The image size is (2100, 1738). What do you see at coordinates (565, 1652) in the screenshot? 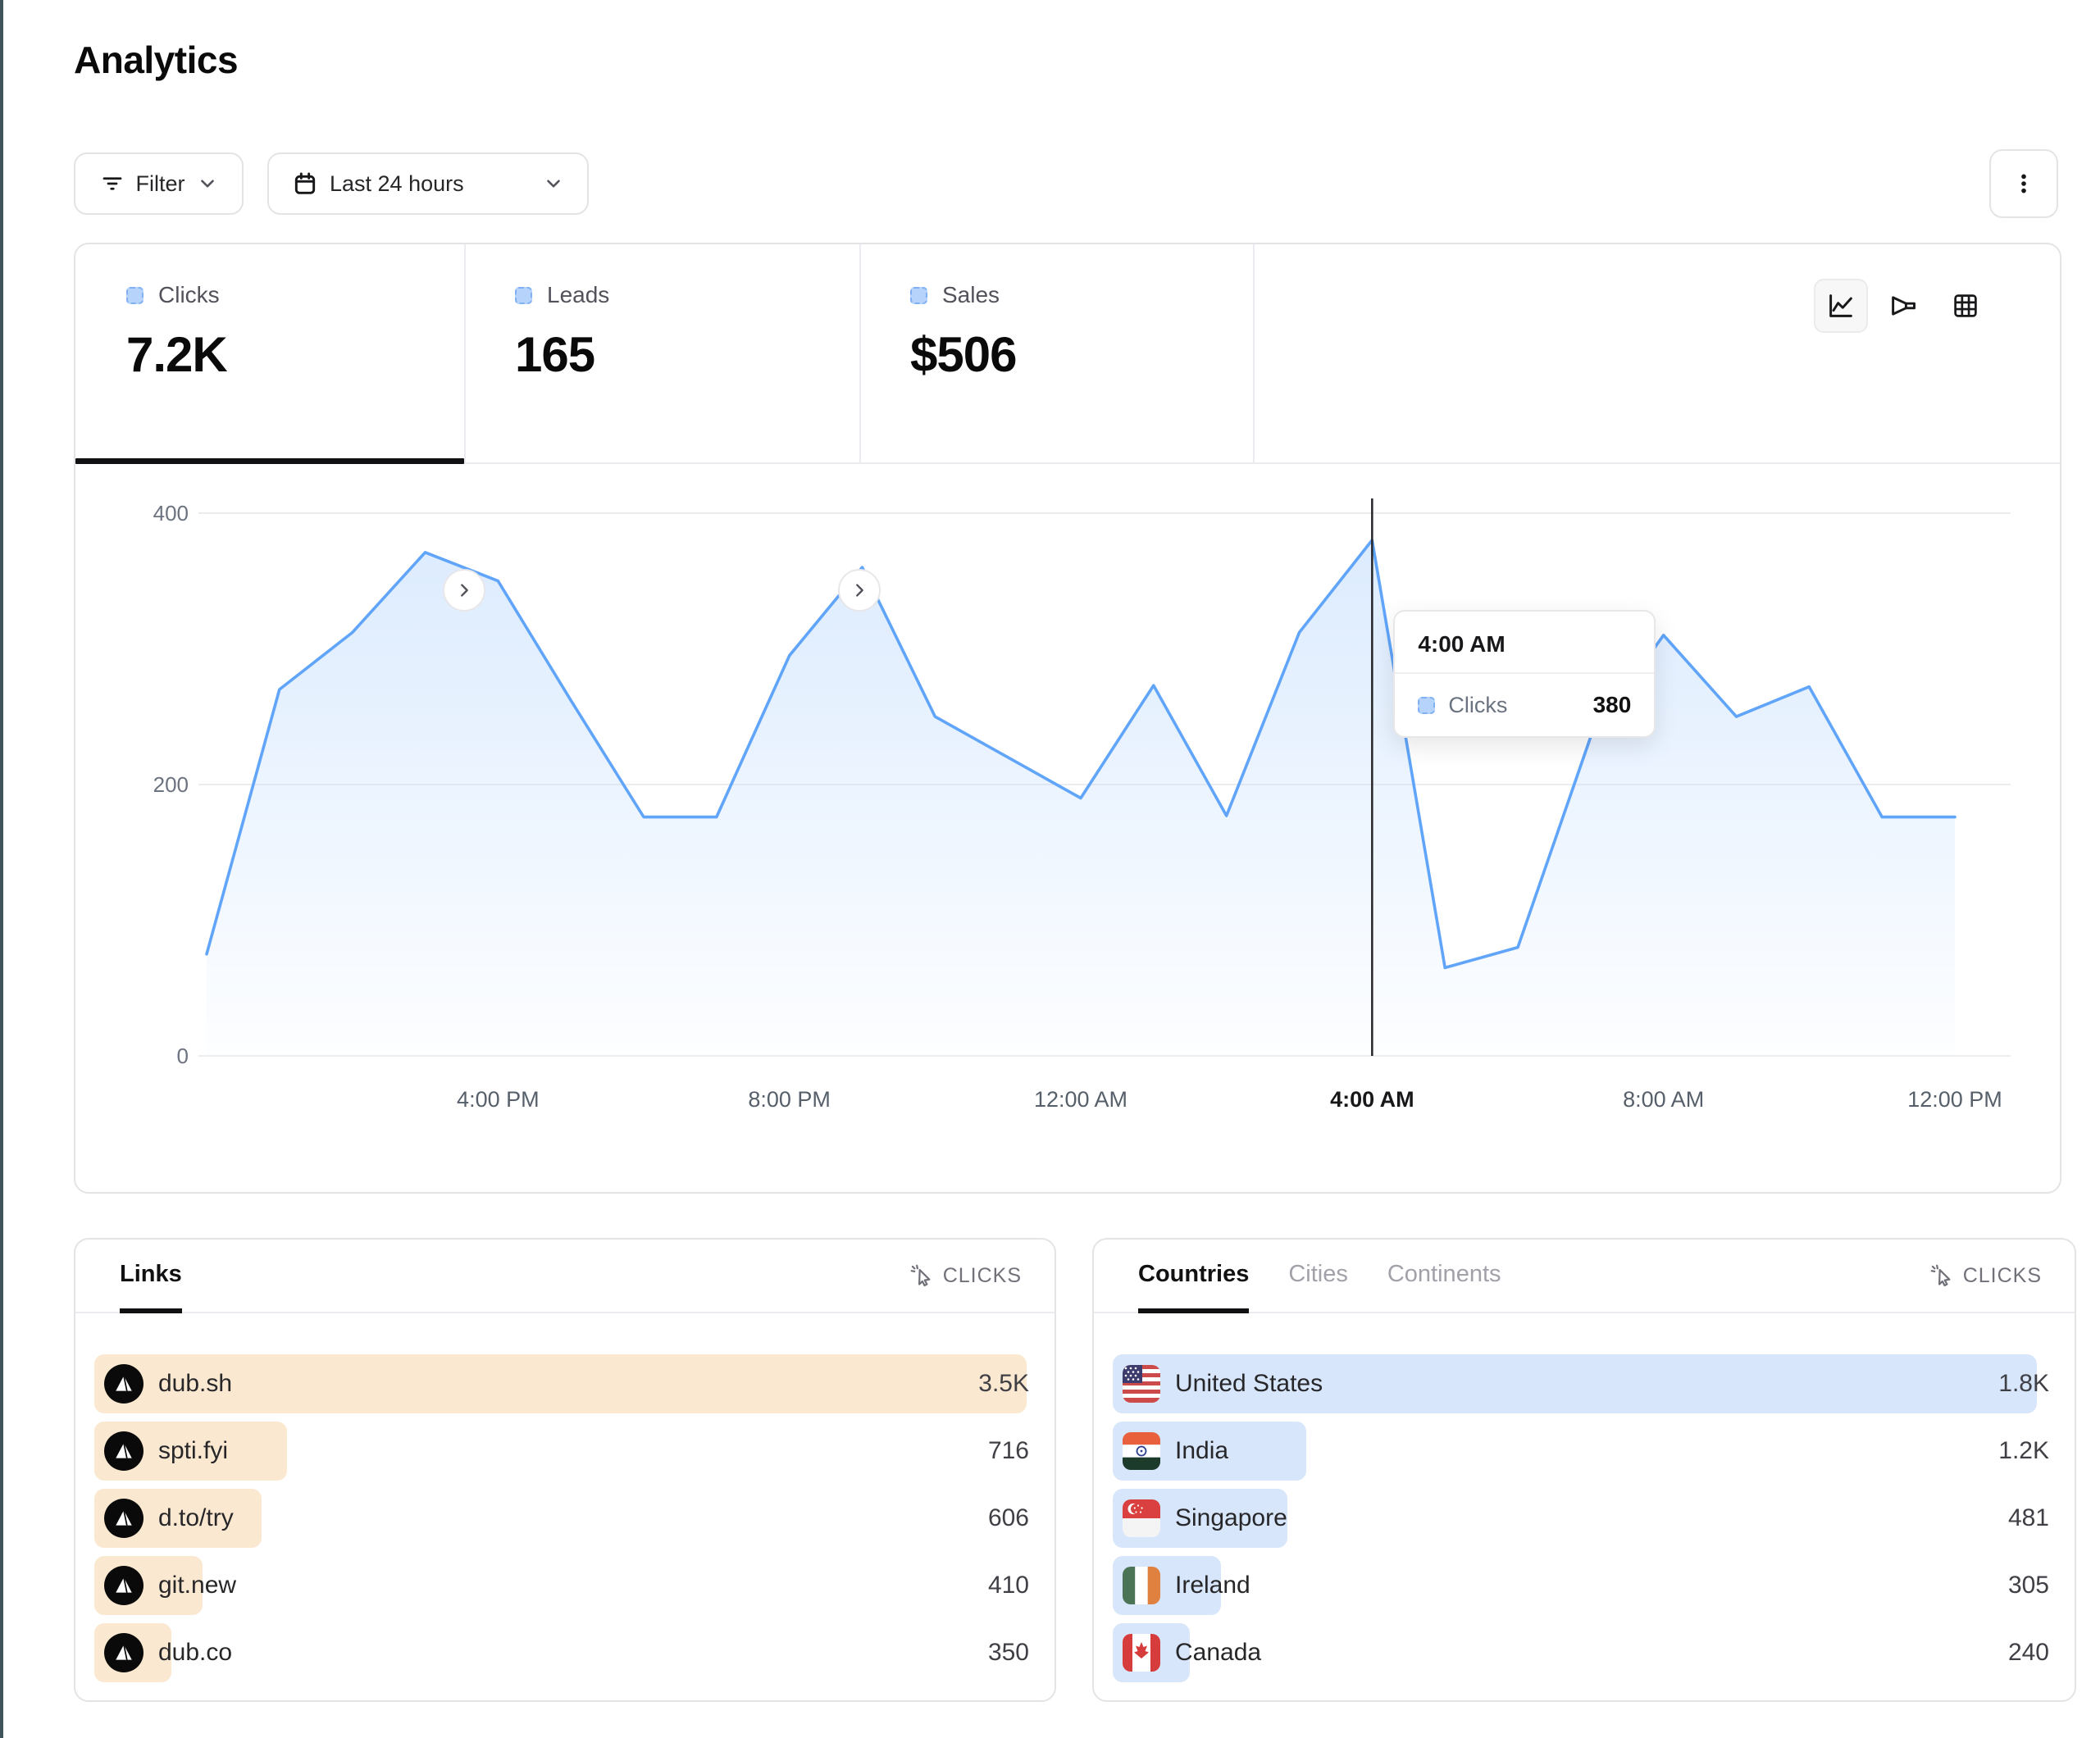
I see `list-item: dub.co 350` at bounding box center [565, 1652].